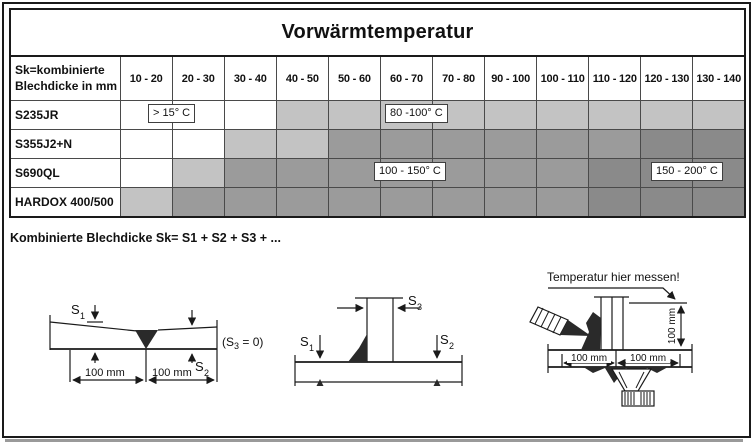  Describe the element at coordinates (615, 78) in the screenshot. I see `column-header-110-120: 110 - 120` at that location.